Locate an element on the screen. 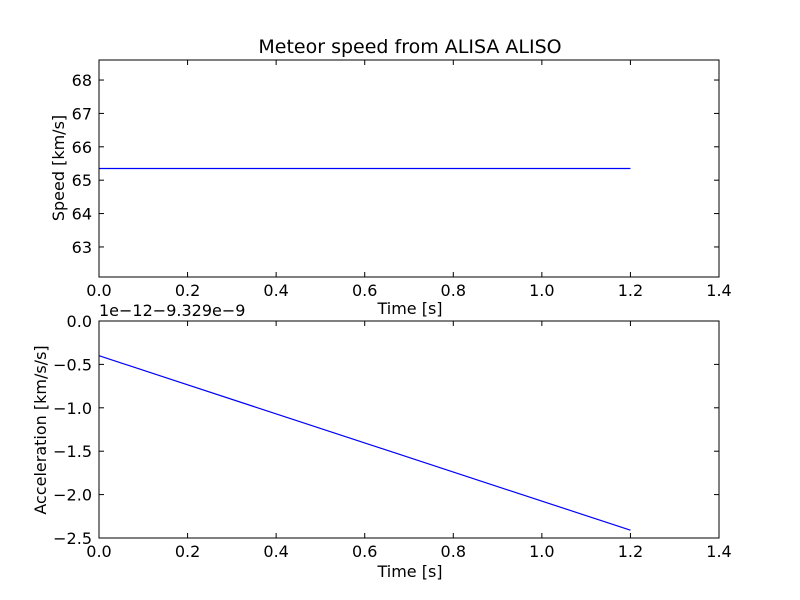 The height and width of the screenshot is (600, 800). speed-y-tick-label: 65 is located at coordinates (82, 180).